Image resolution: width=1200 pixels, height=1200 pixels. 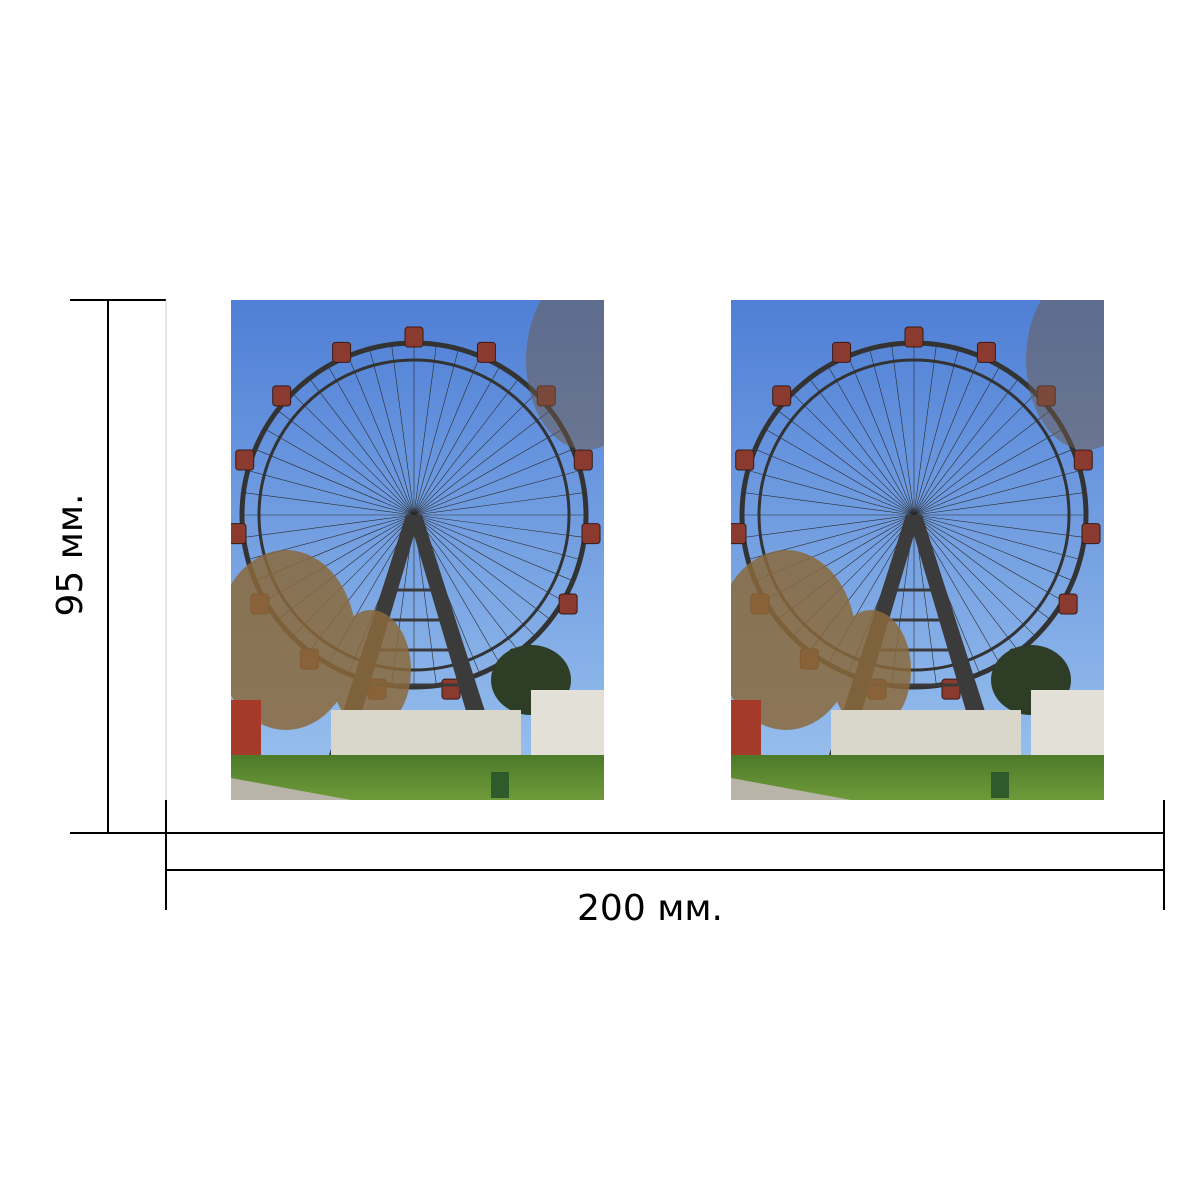 I want to click on height-dimension: 95 мм., so click(x=108, y=566).